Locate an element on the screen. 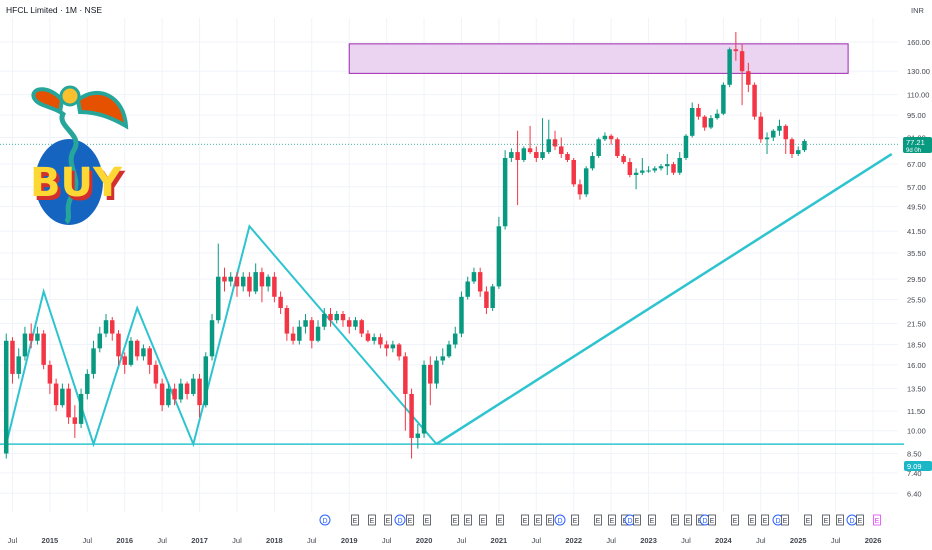 The height and width of the screenshot is (550, 932). resistance-zone is located at coordinates (598, 58).